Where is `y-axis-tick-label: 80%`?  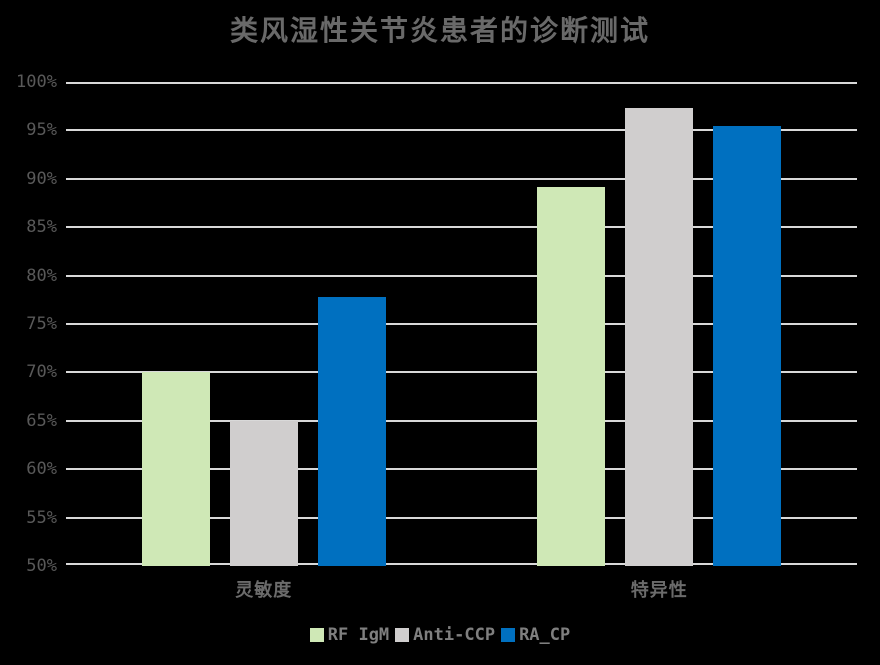
y-axis-tick-label: 80% is located at coordinates (41, 275).